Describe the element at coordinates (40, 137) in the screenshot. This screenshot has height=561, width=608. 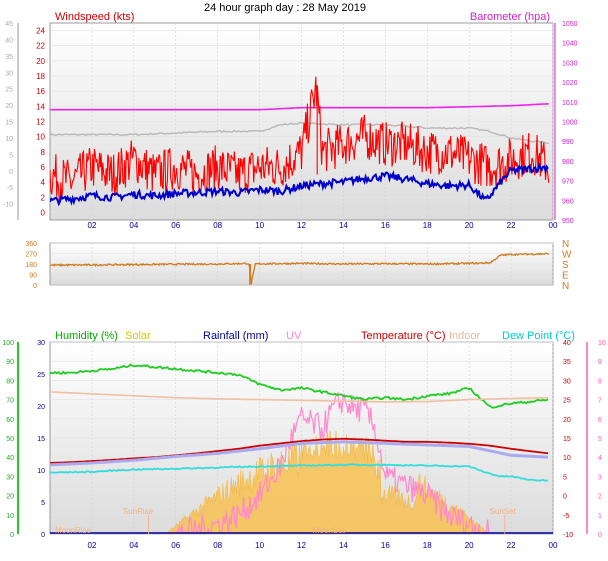
I see `wind-y-tick: 10` at that location.